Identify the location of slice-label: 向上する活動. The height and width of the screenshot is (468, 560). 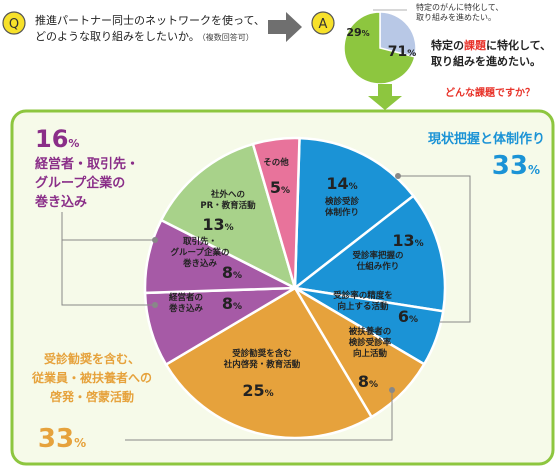
(363, 306).